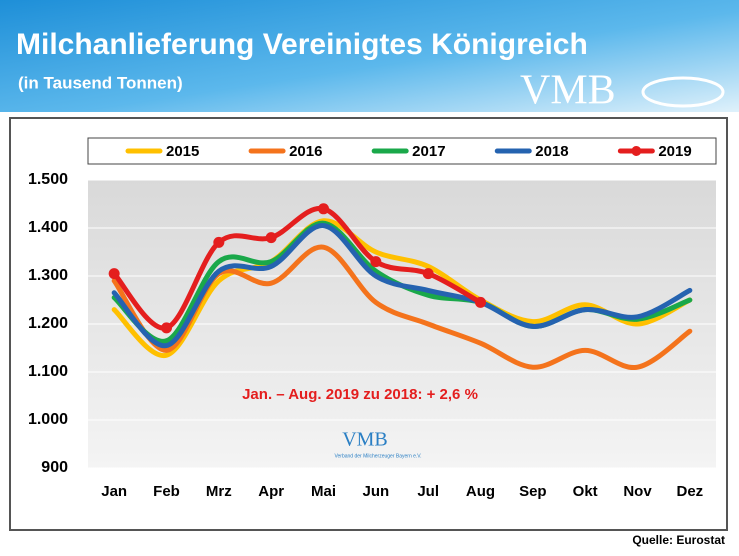 This screenshot has width=739, height=556. I want to click on x-tick-label: Aug, so click(480, 491).